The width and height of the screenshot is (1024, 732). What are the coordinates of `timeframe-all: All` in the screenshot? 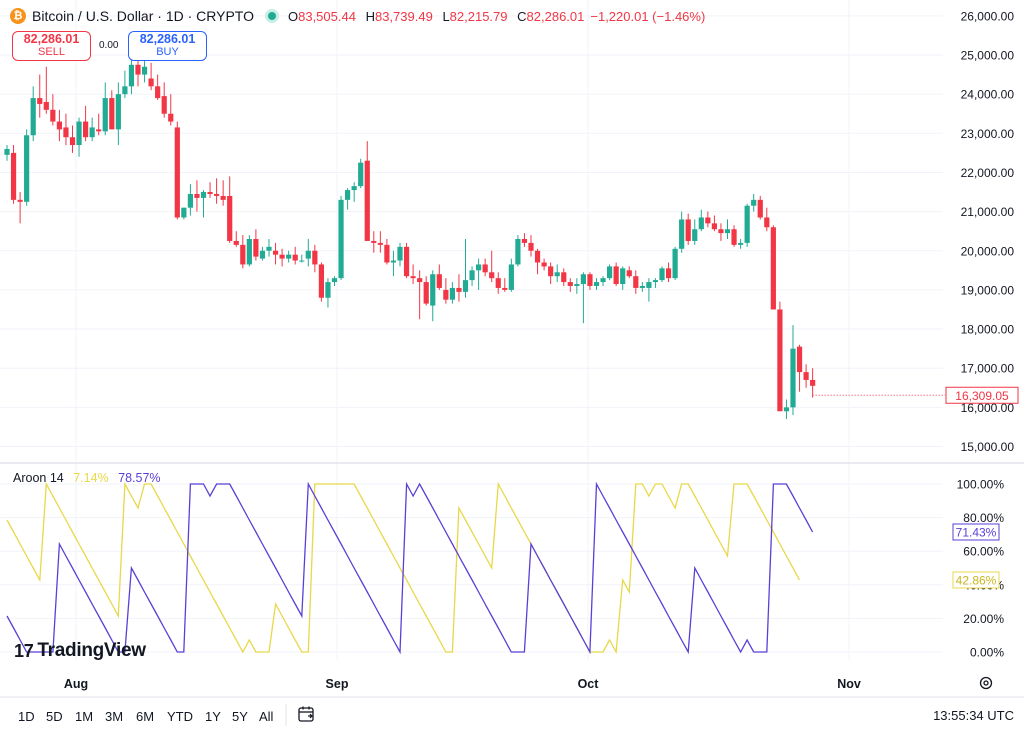 It's located at (266, 716).